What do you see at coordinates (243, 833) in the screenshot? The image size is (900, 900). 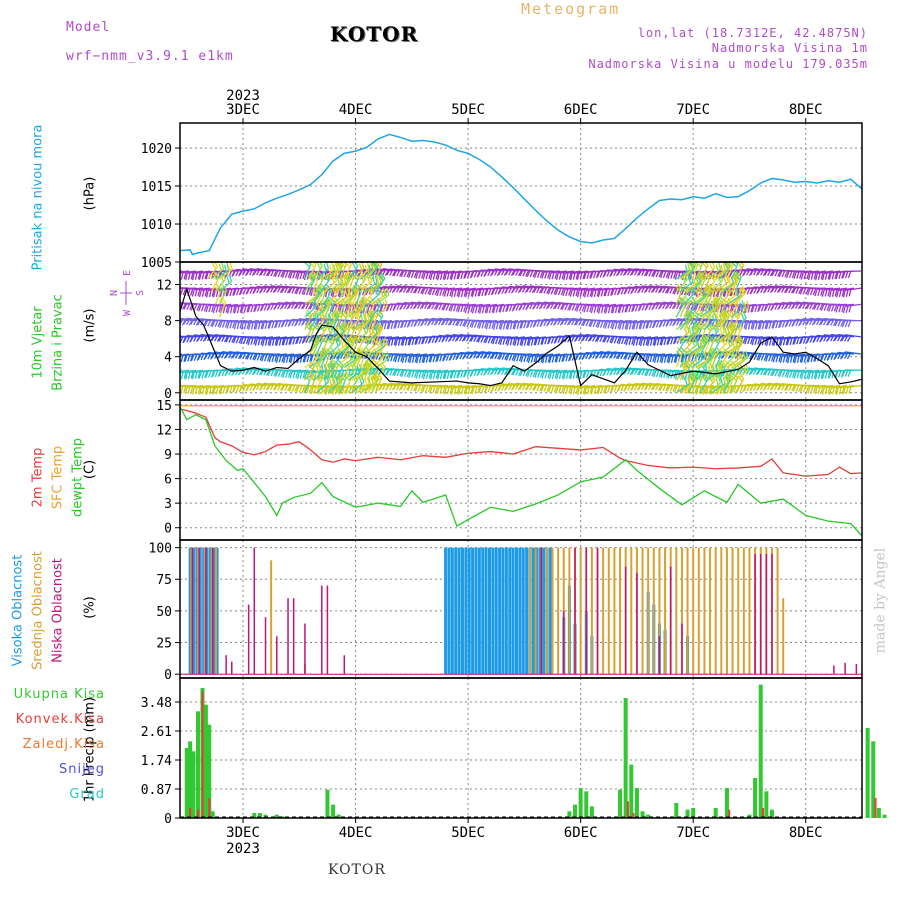 I see `x-day-label-bottom: 3DEC` at bounding box center [243, 833].